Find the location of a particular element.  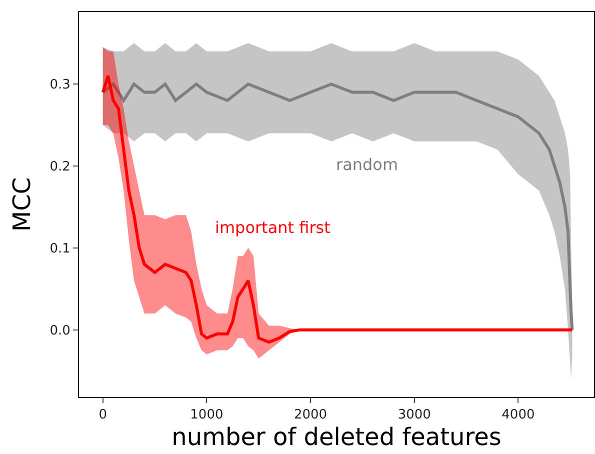

x-tick-label: 4000 is located at coordinates (518, 415).